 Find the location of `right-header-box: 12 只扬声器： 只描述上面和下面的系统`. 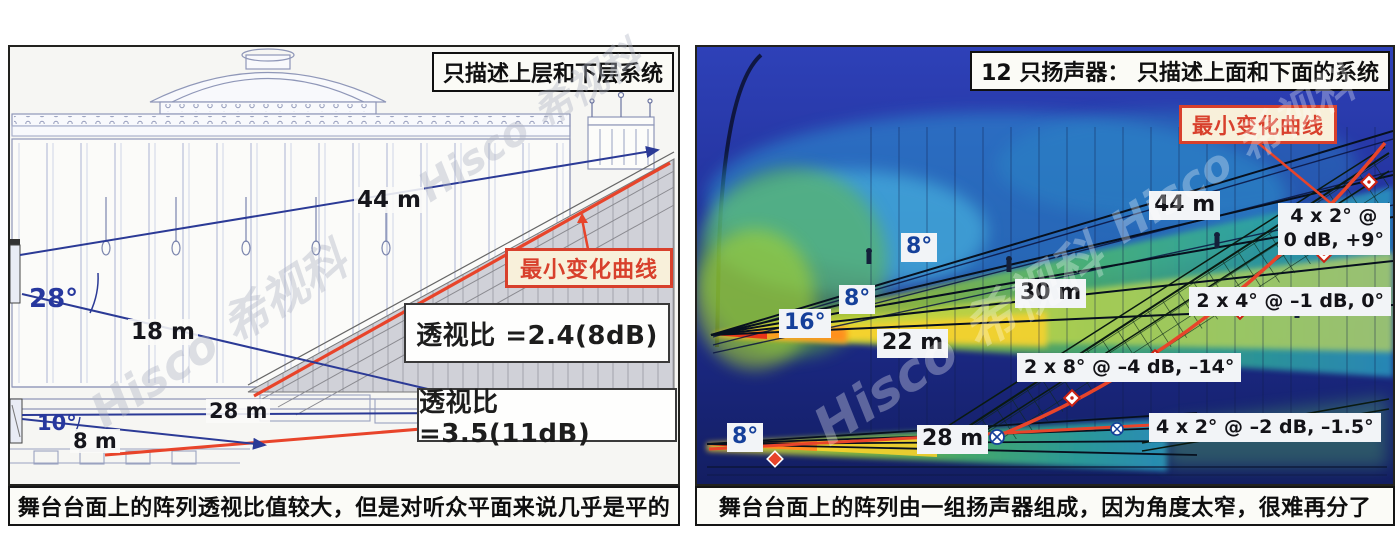

right-header-box: 12 只扬声器： 只描述上面和下面的系统 is located at coordinates (1180, 71).